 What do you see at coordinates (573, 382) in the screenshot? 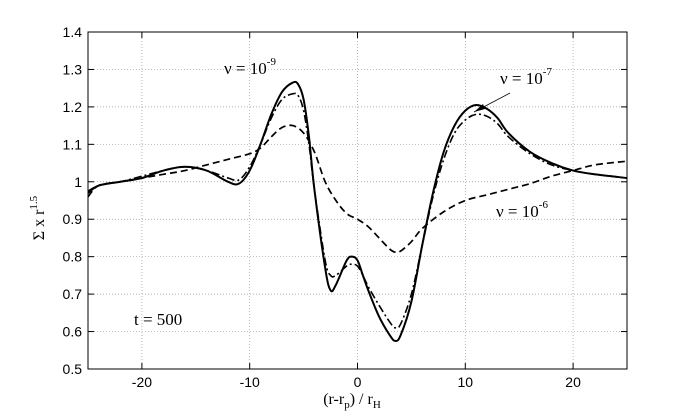
I see `x-tick-label: 20` at bounding box center [573, 382].